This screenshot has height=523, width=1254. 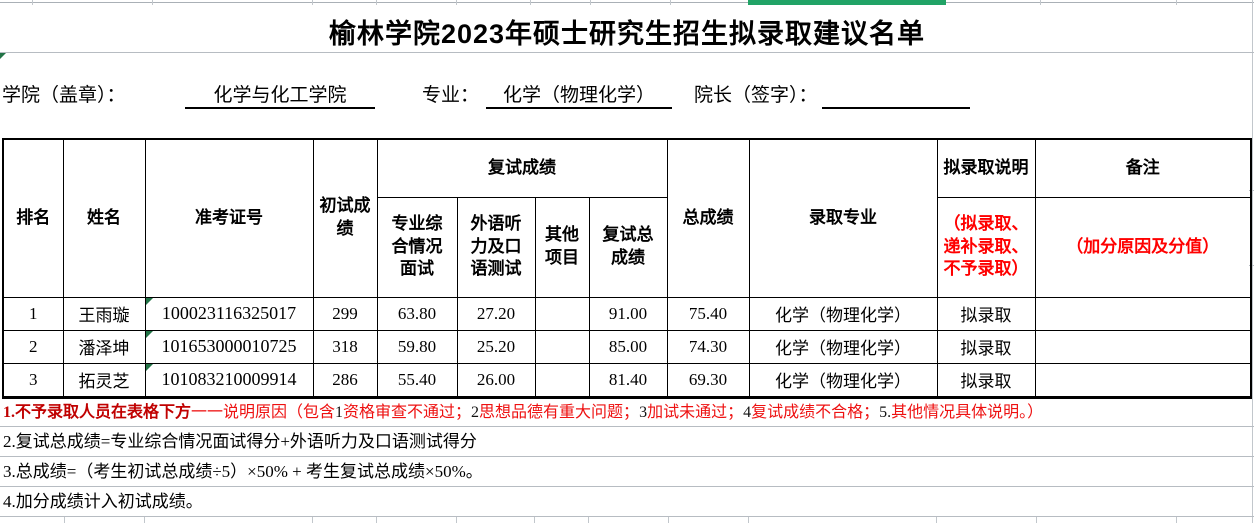 I want to click on title-row-gridline, so click(x=627, y=52).